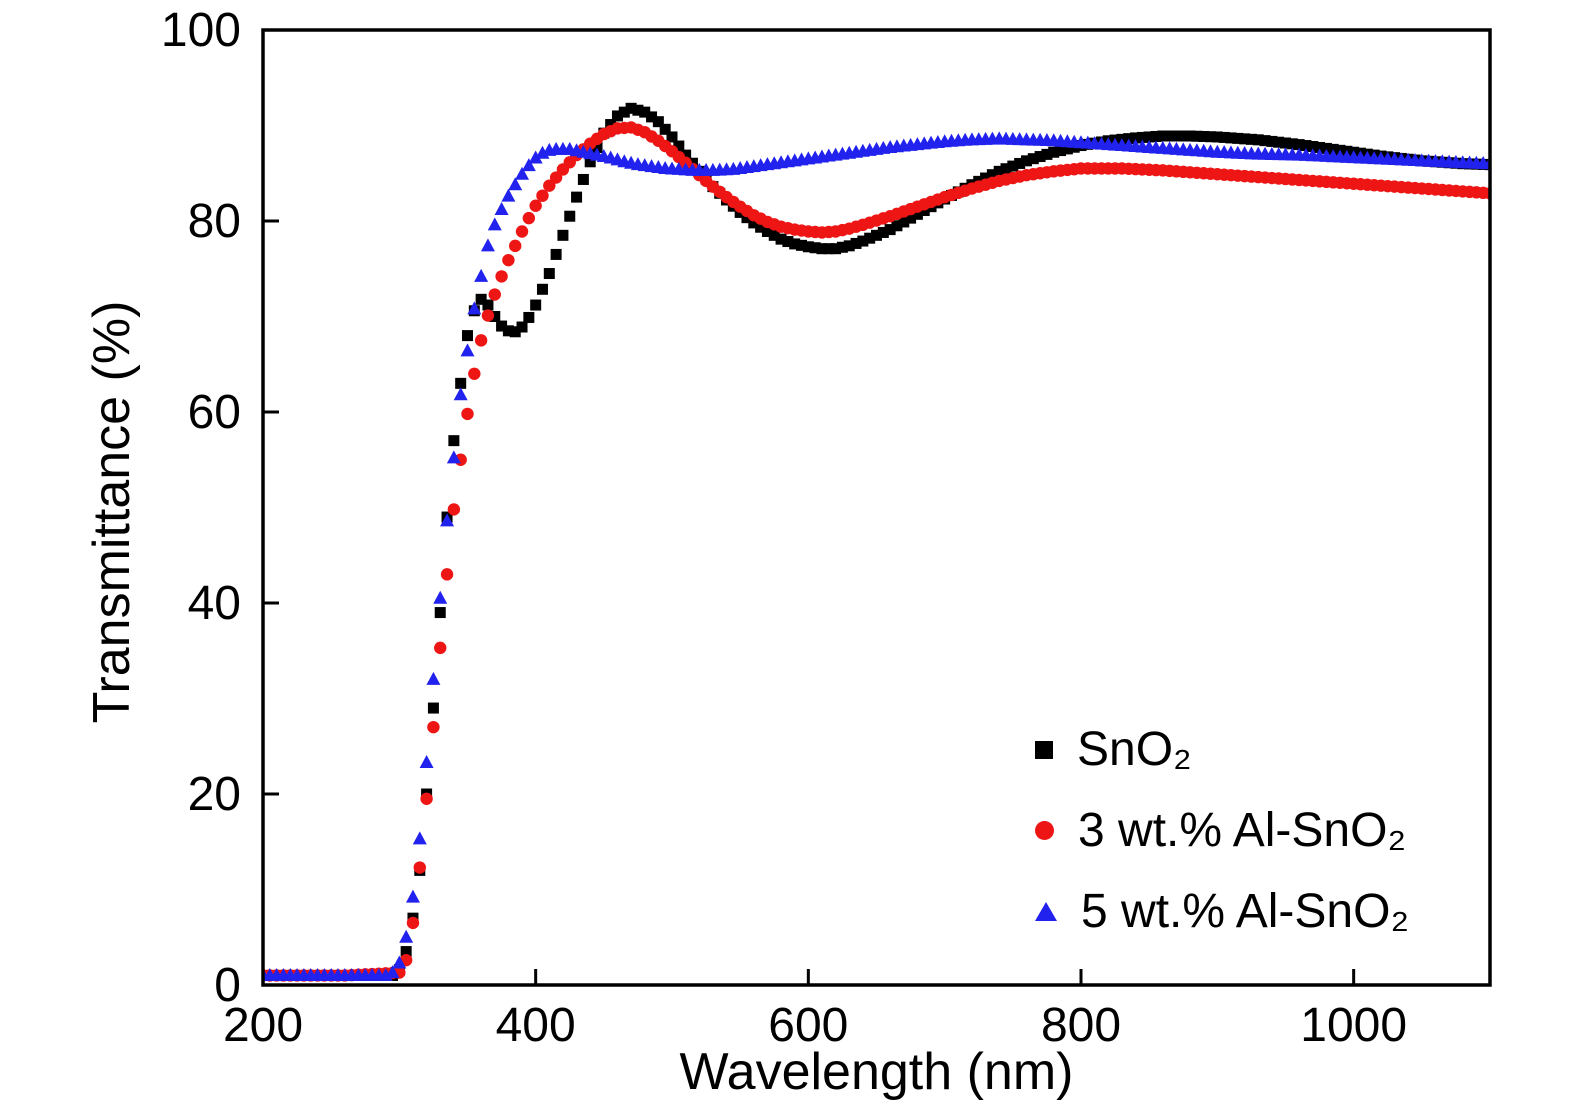 The image size is (1575, 1107). What do you see at coordinates (1245, 911) in the screenshot?
I see `legend-label-5wt-al-sno2: 5 wt.% Al-SnO₂` at bounding box center [1245, 911].